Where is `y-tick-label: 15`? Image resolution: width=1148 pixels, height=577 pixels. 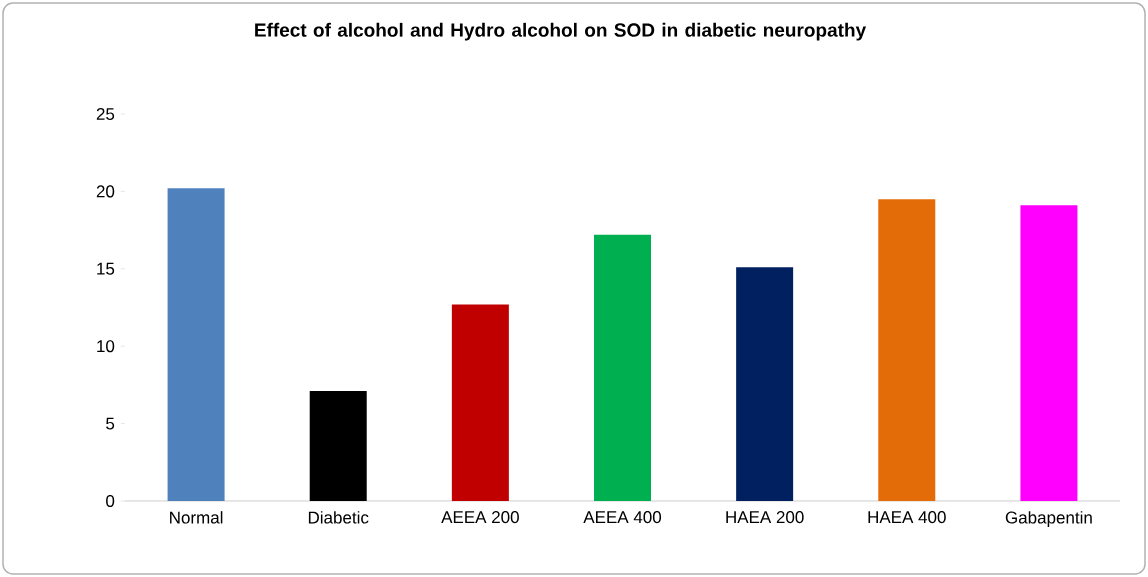 y-tick-label: 15 is located at coordinates (106, 268).